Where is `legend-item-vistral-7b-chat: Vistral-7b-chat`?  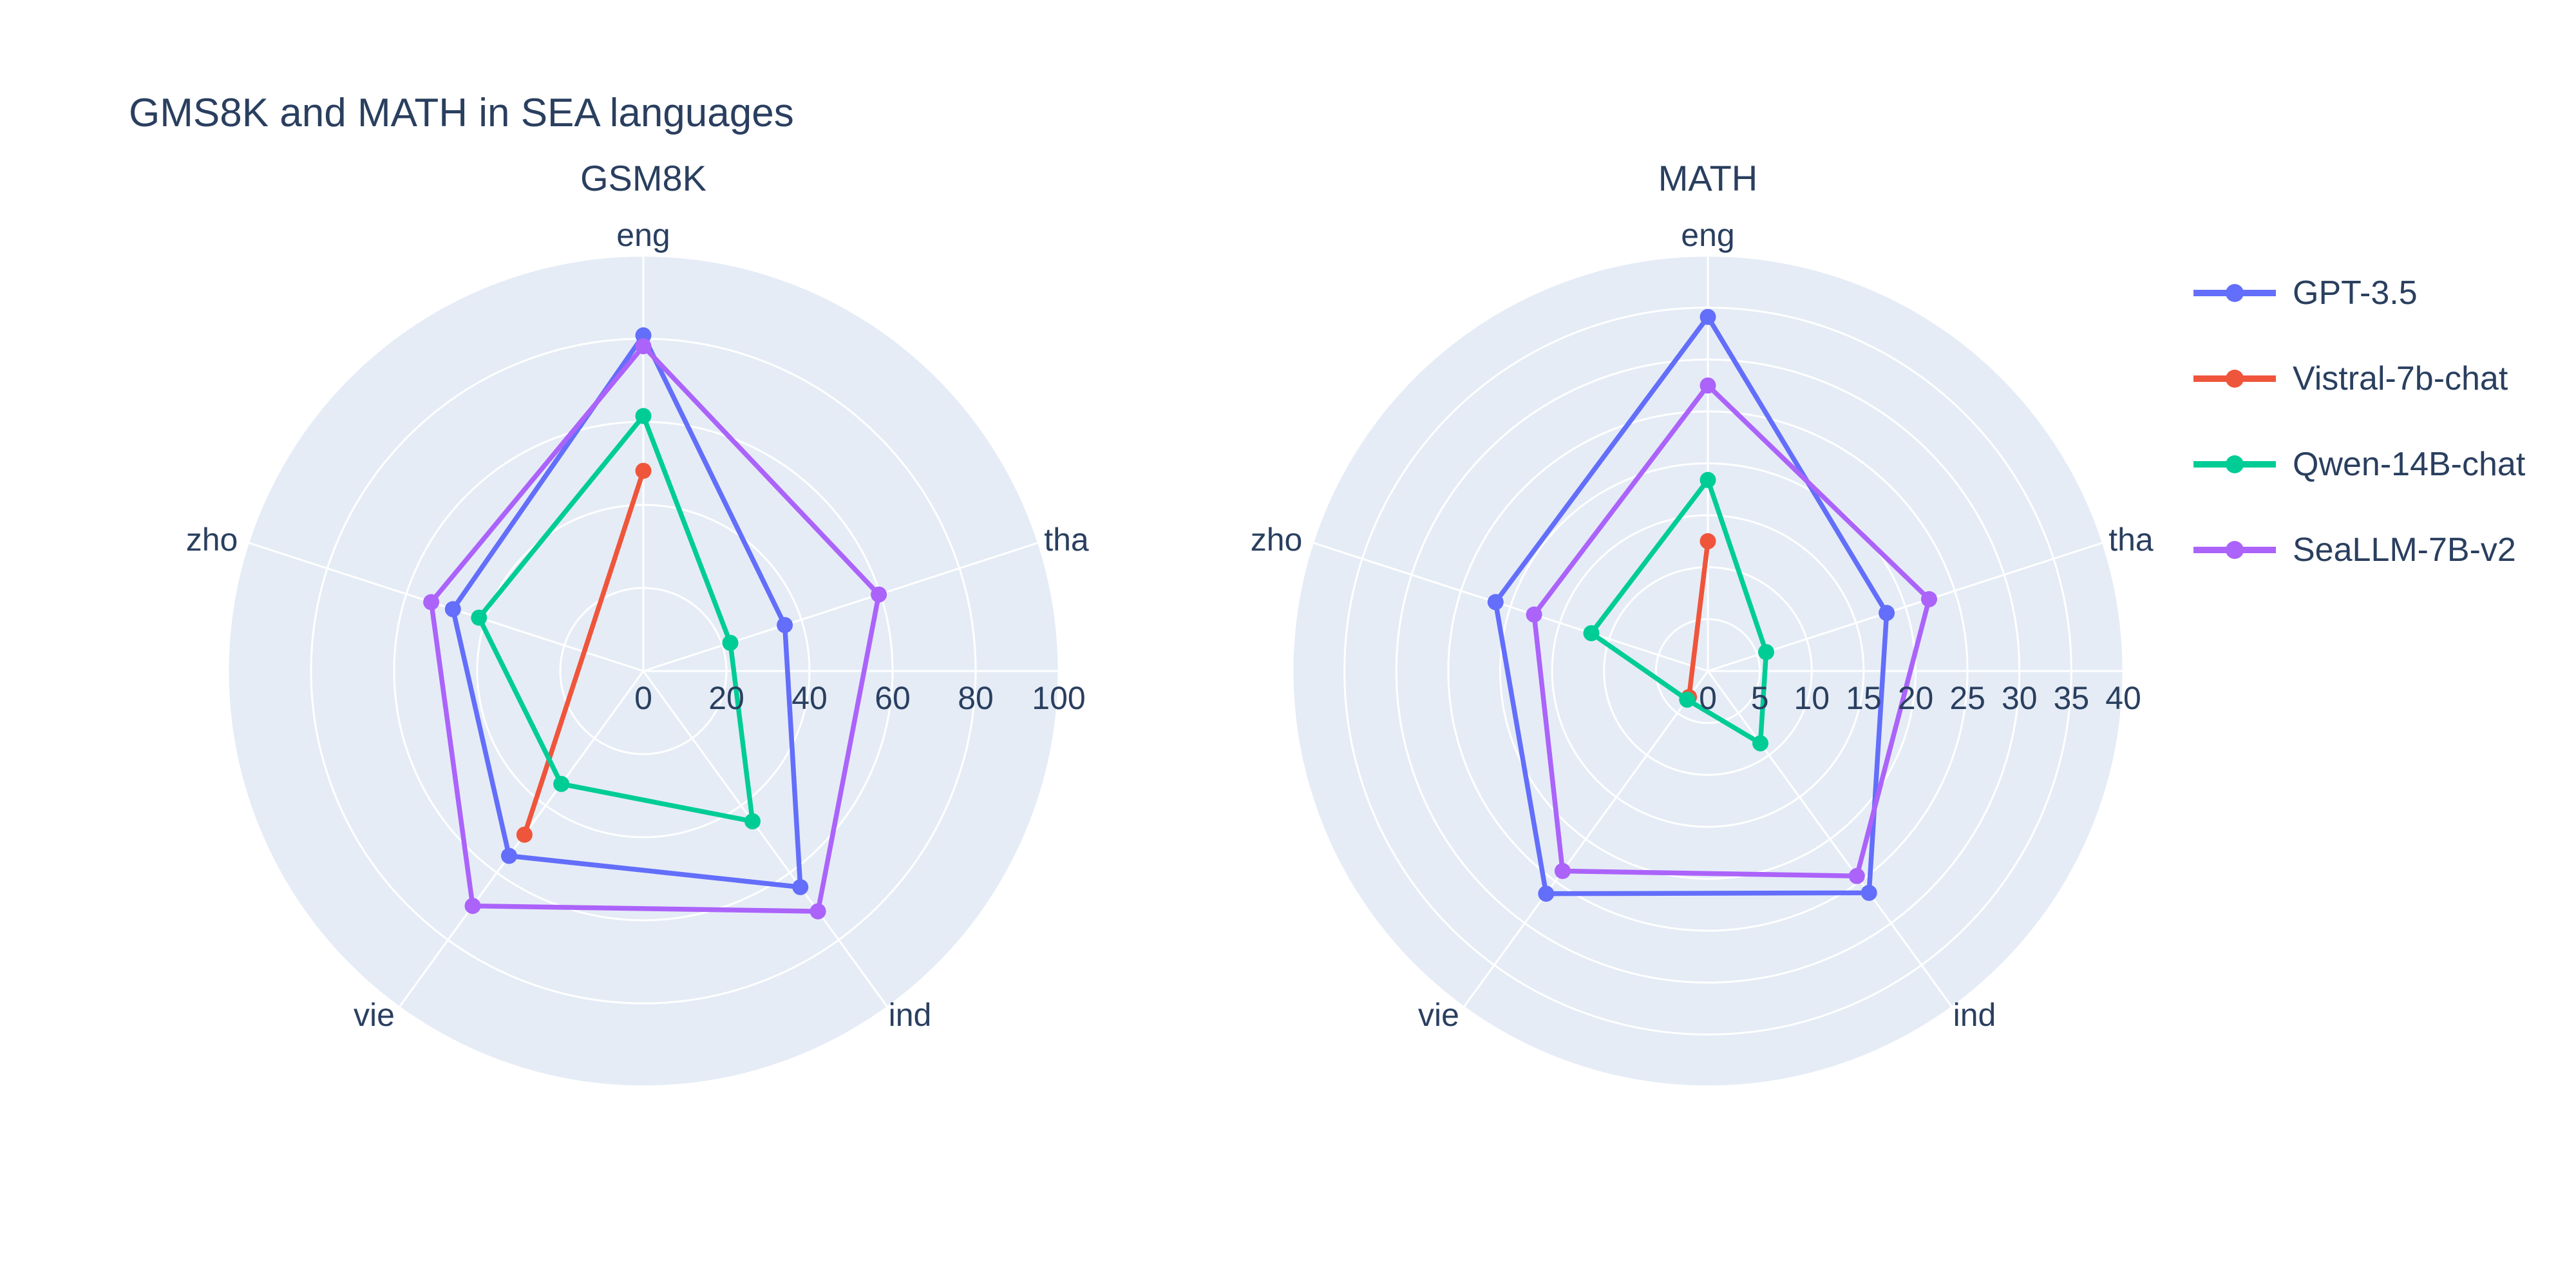
legend-item-vistral-7b-chat: Vistral-7b-chat is located at coordinates (2349, 379).